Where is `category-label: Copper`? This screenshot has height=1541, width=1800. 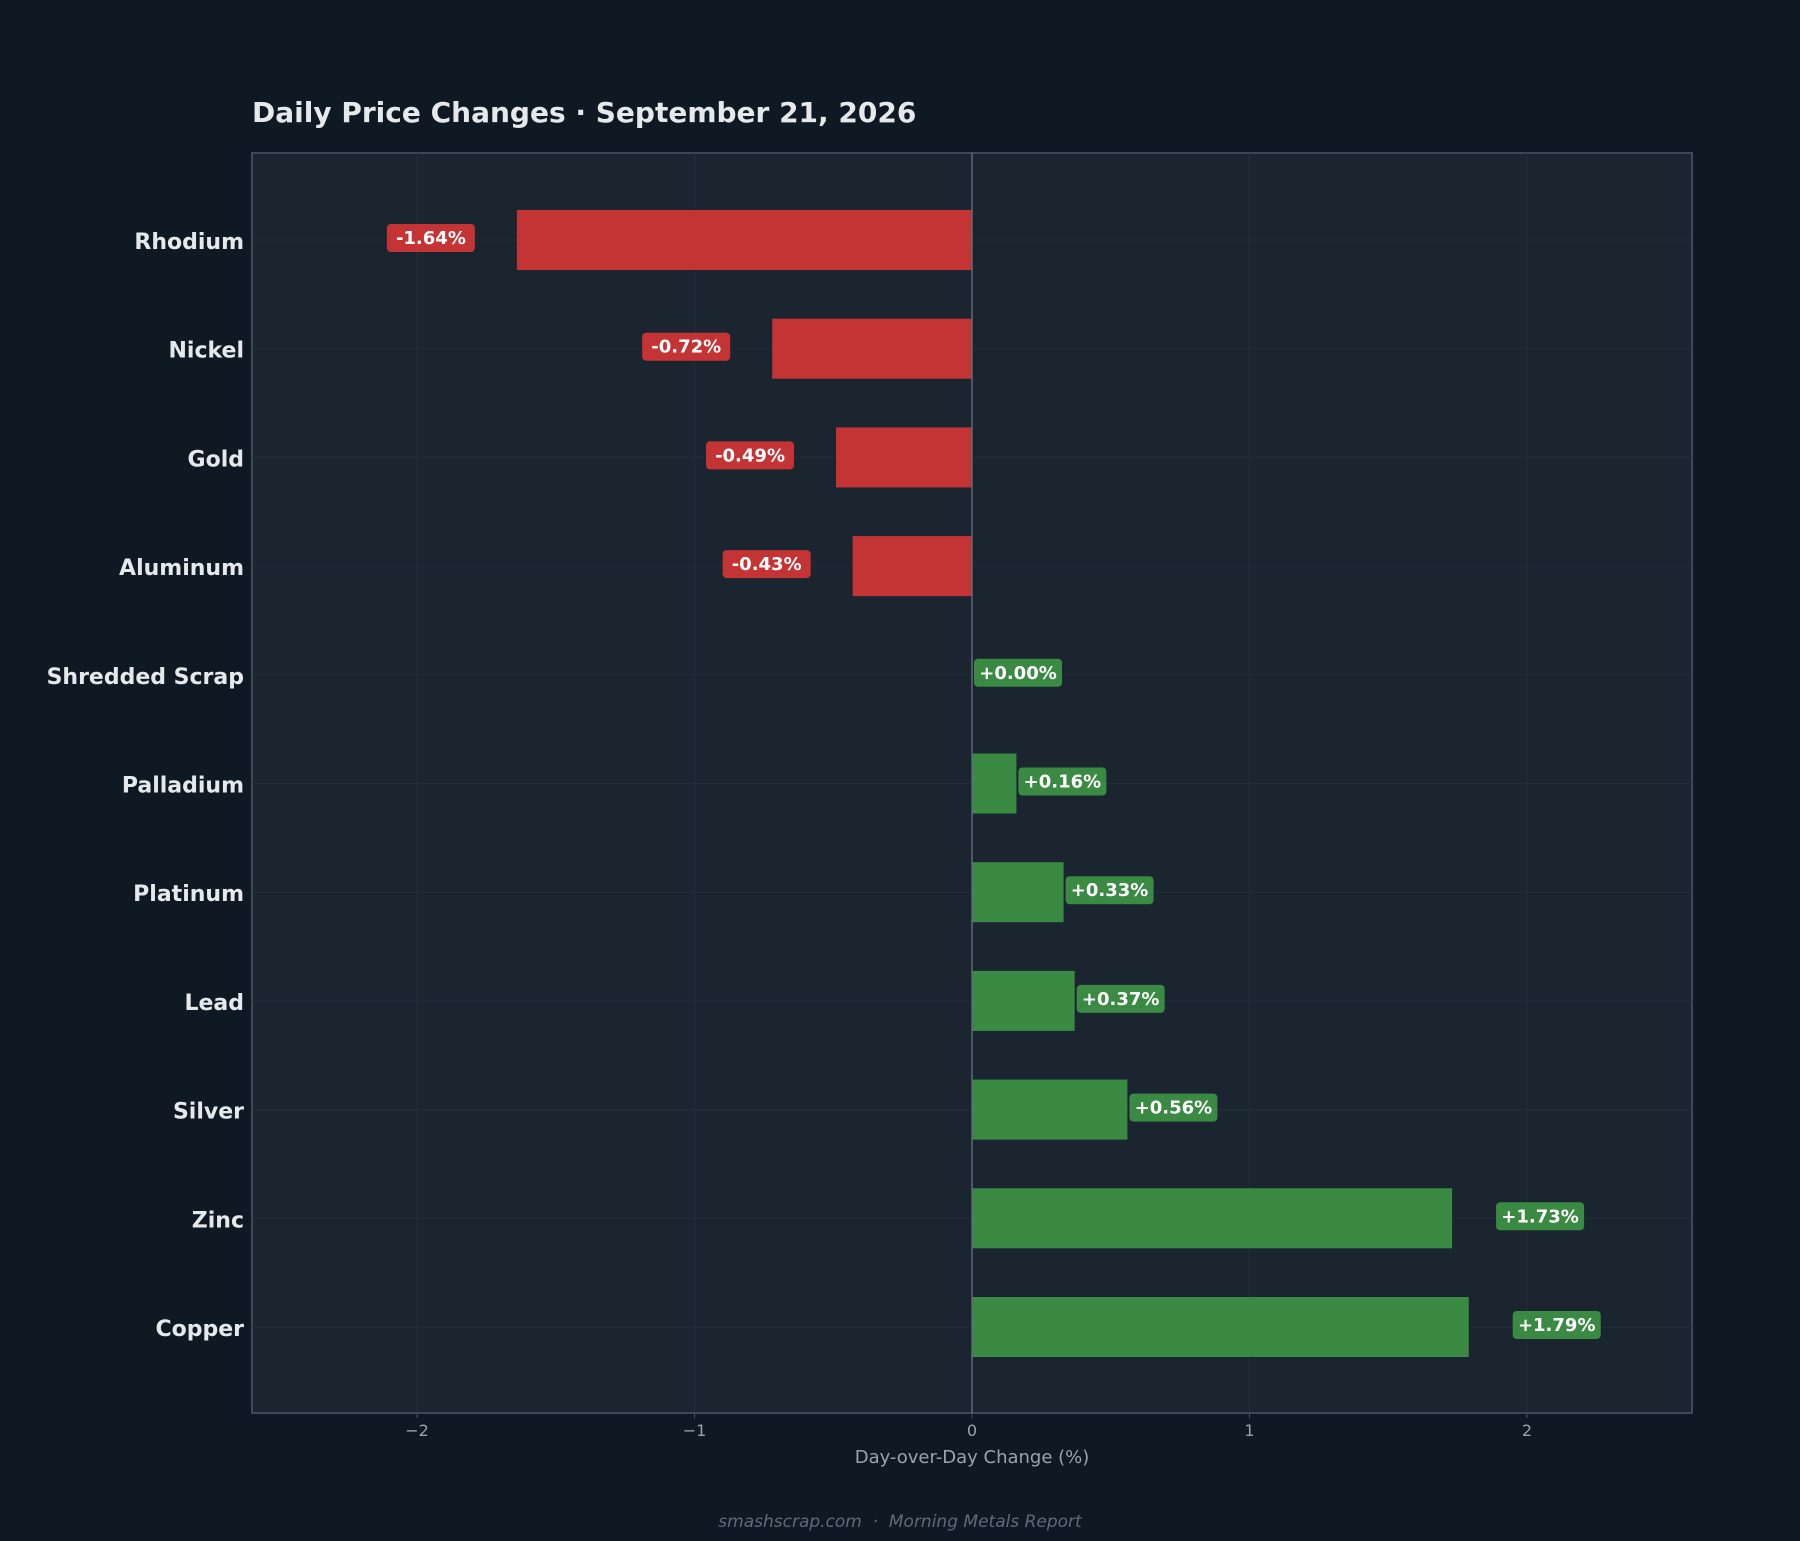 category-label: Copper is located at coordinates (199, 1329).